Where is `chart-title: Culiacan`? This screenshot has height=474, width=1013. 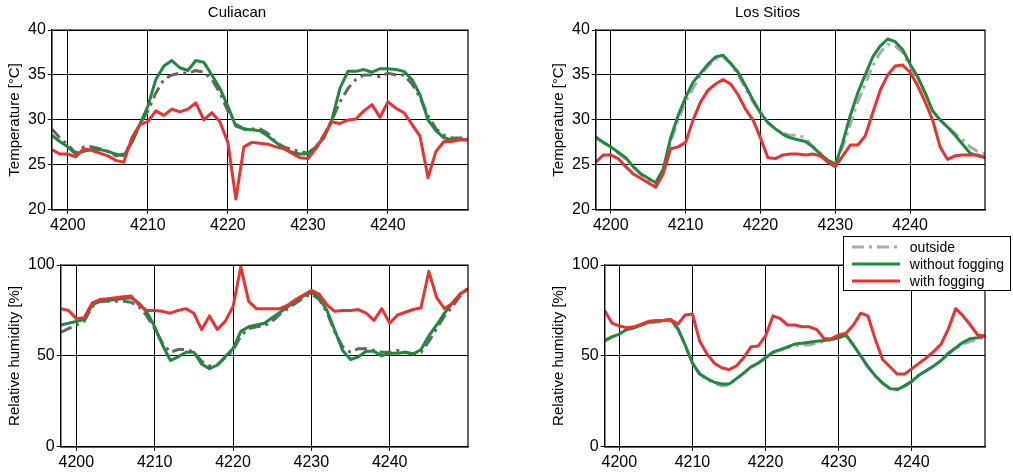
chart-title: Culiacan is located at coordinates (237, 12).